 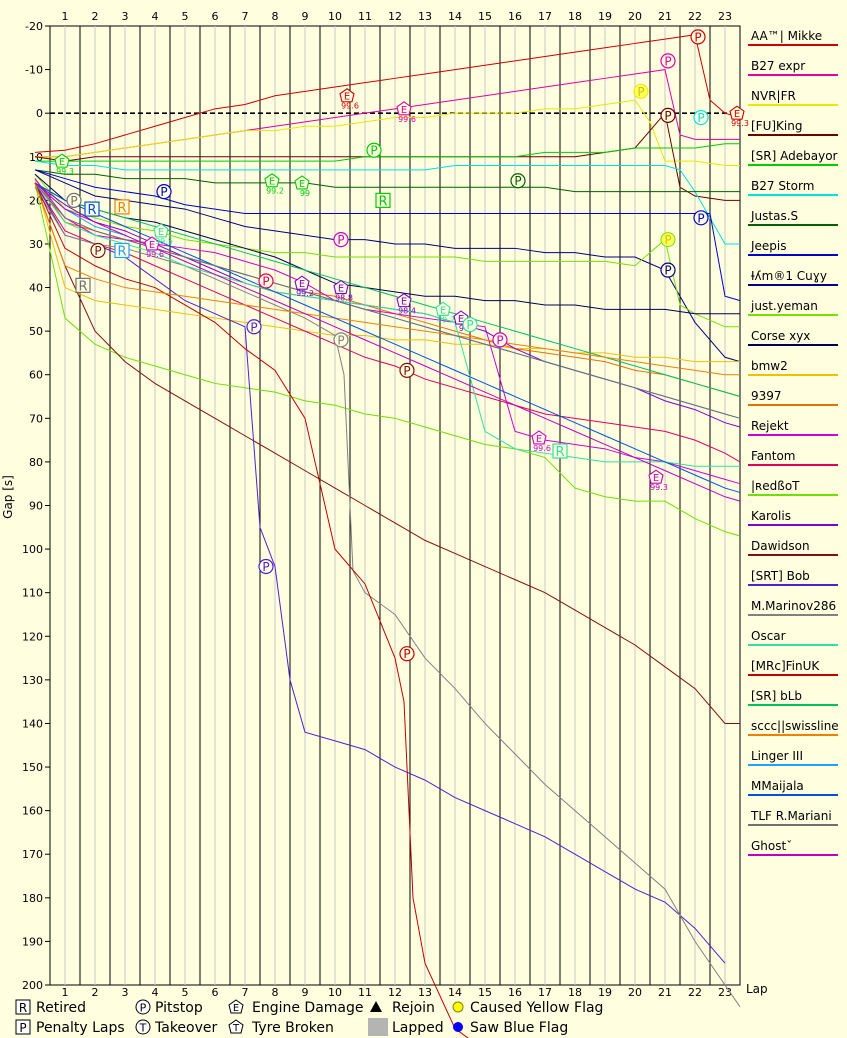 What do you see at coordinates (236, 1028) in the screenshot?
I see `legend-symbol-letter: T` at bounding box center [236, 1028].